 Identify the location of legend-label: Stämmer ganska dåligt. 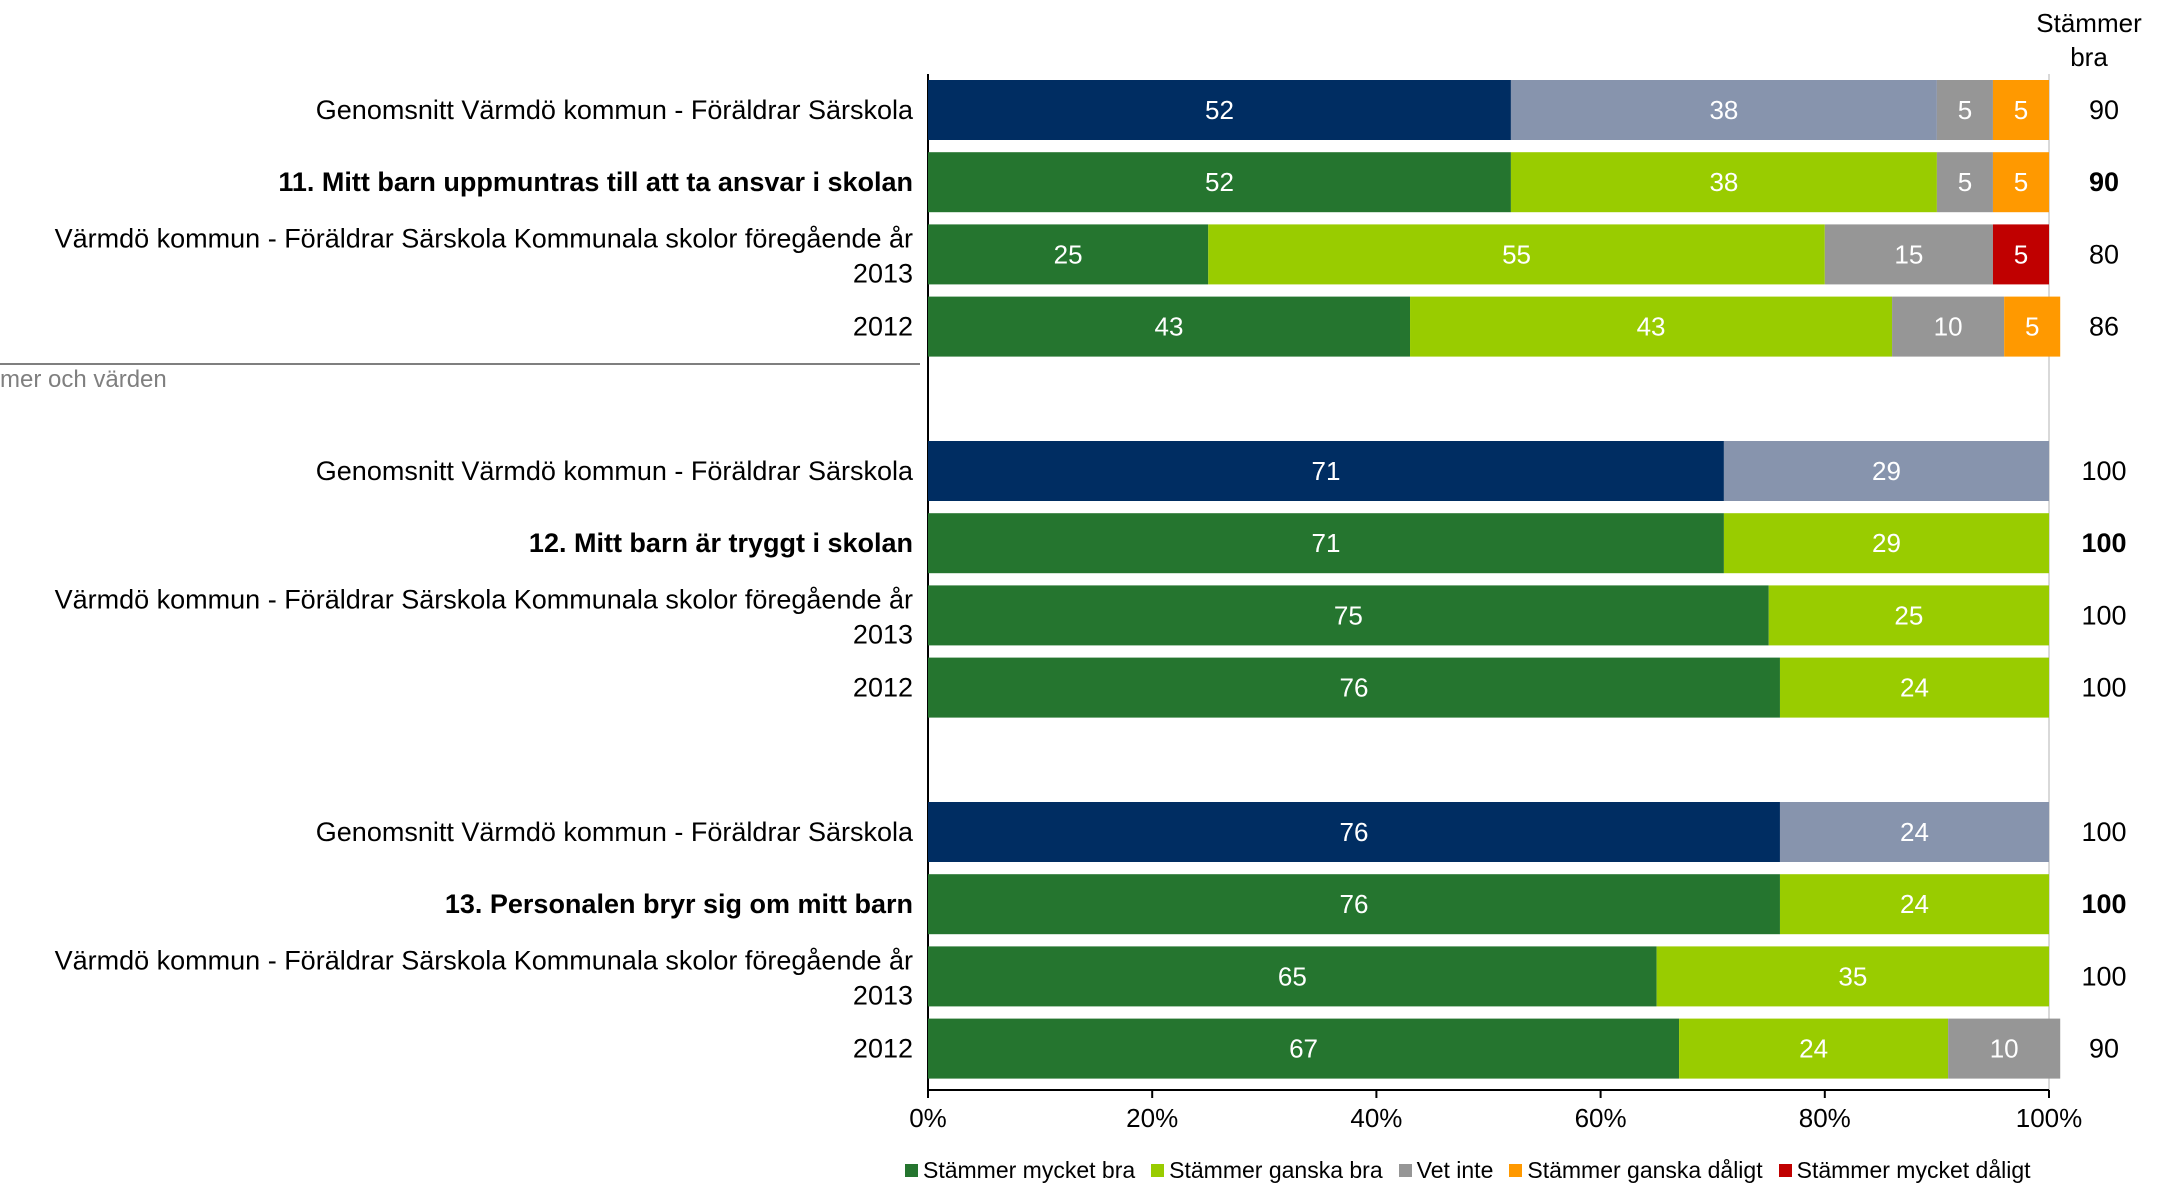
(1645, 1169).